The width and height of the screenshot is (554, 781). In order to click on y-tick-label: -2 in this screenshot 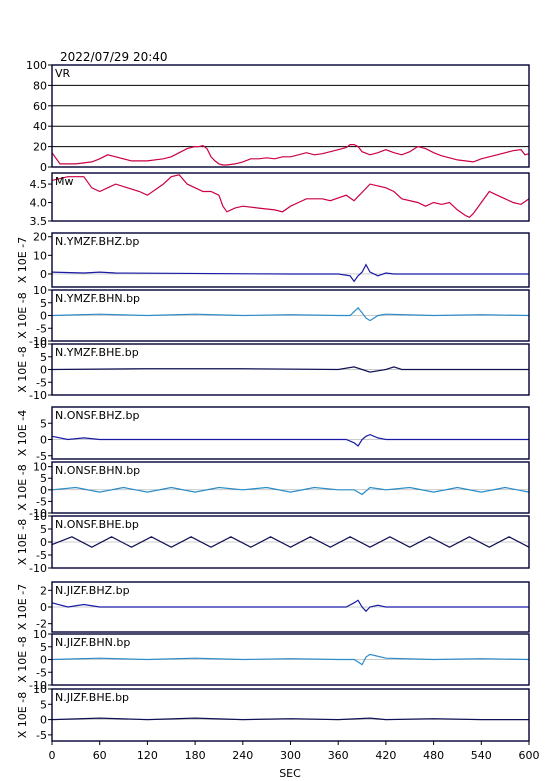, I will do `click(41, 624)`.